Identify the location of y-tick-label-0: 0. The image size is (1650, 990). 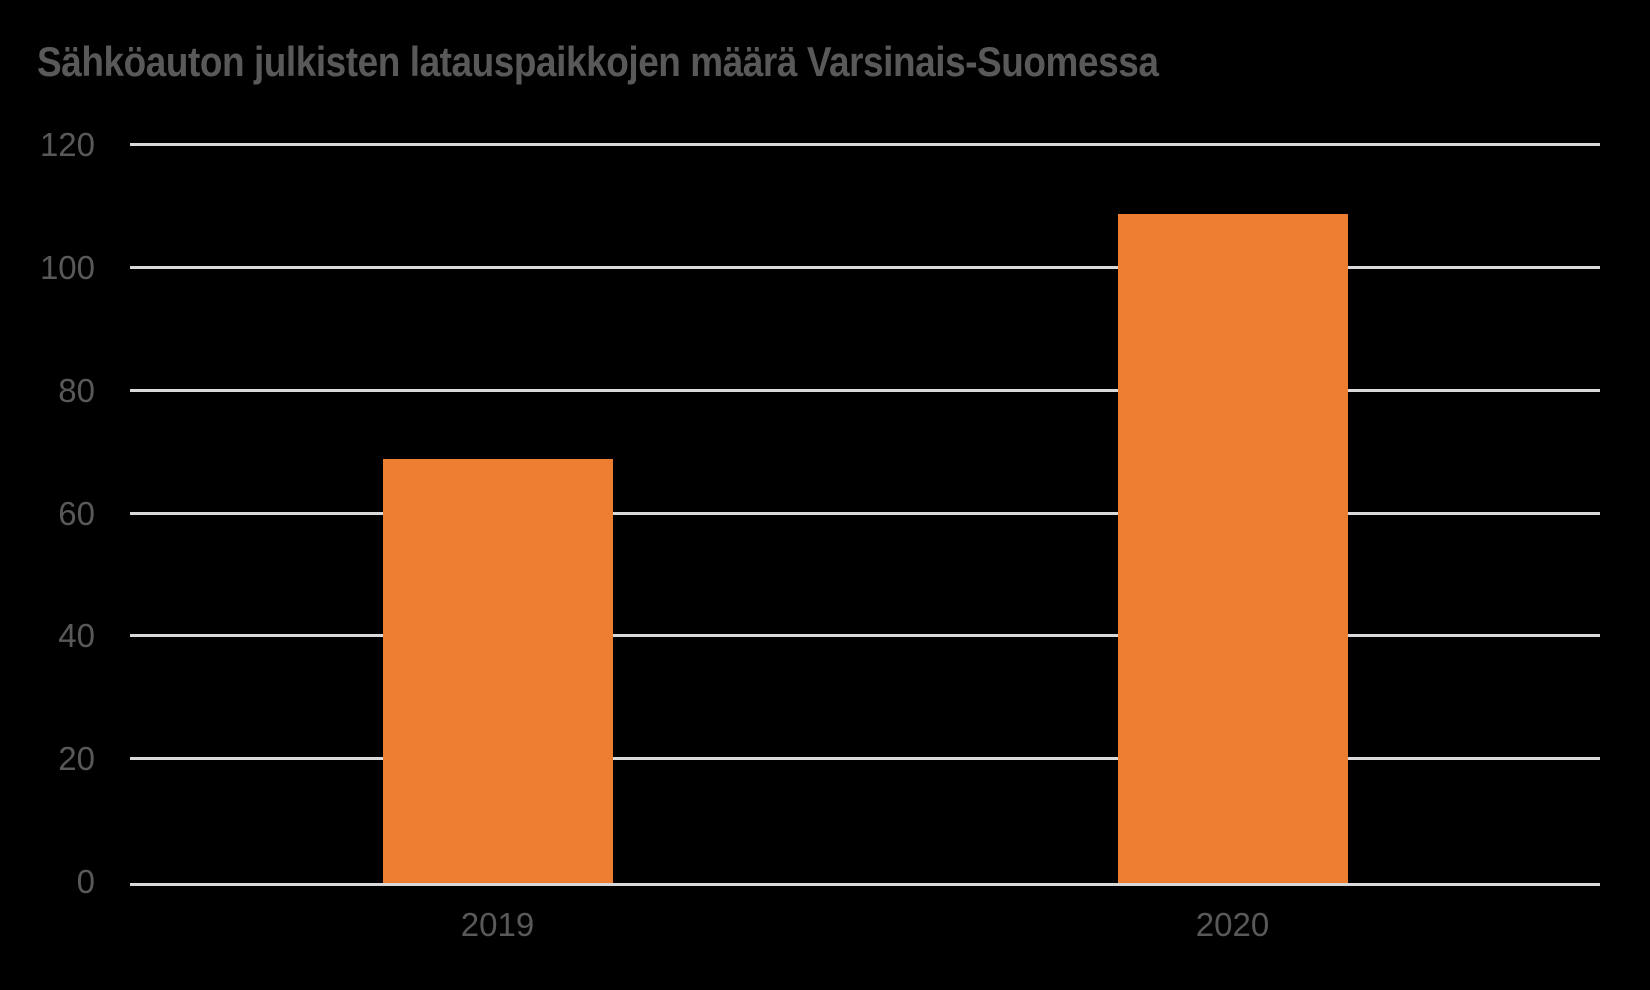
(85, 881).